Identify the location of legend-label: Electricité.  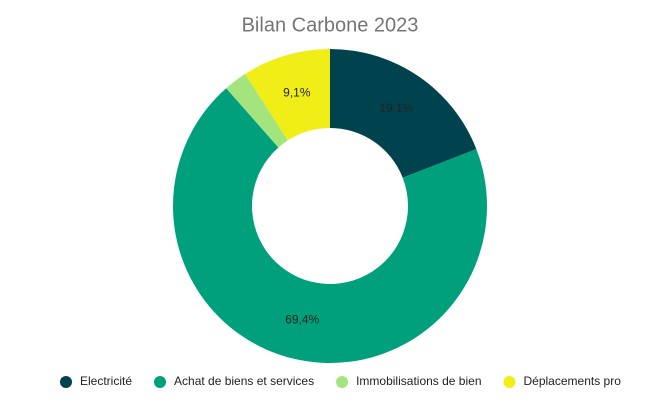
(106, 381).